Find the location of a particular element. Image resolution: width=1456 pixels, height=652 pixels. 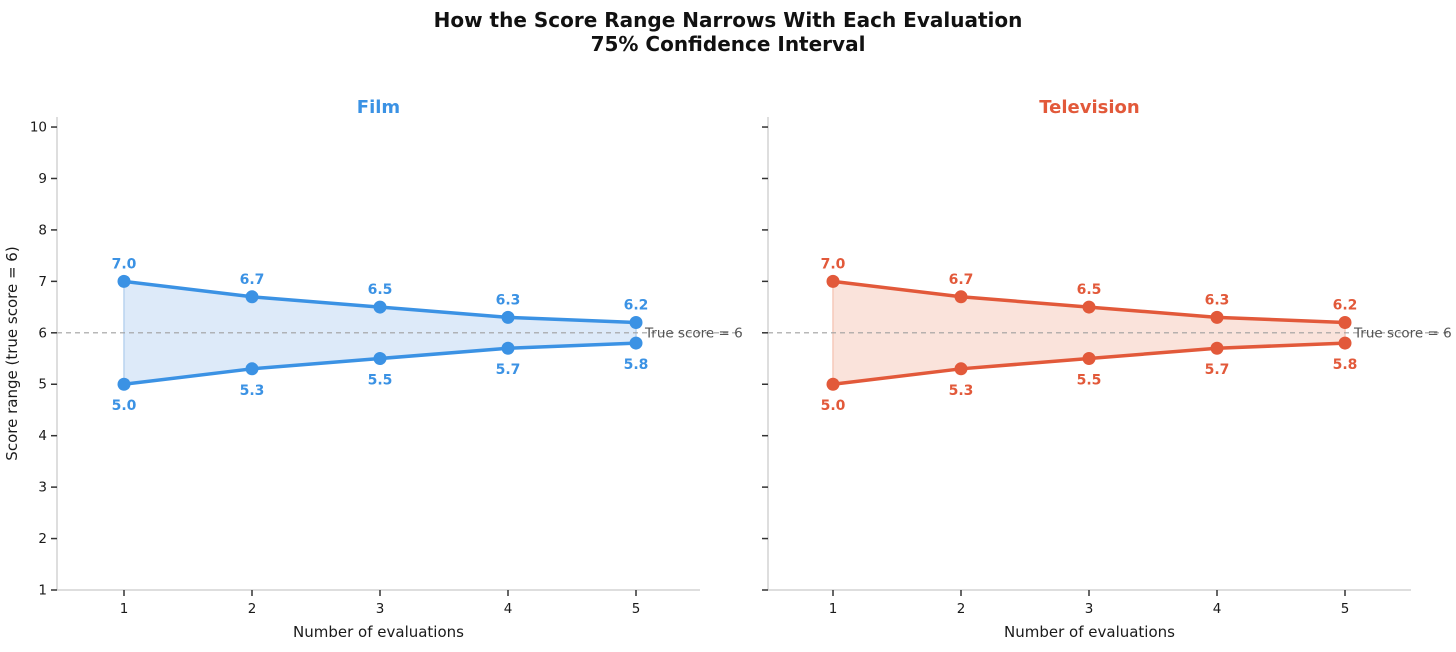

film-x-tick-label: 1 is located at coordinates (124, 609).